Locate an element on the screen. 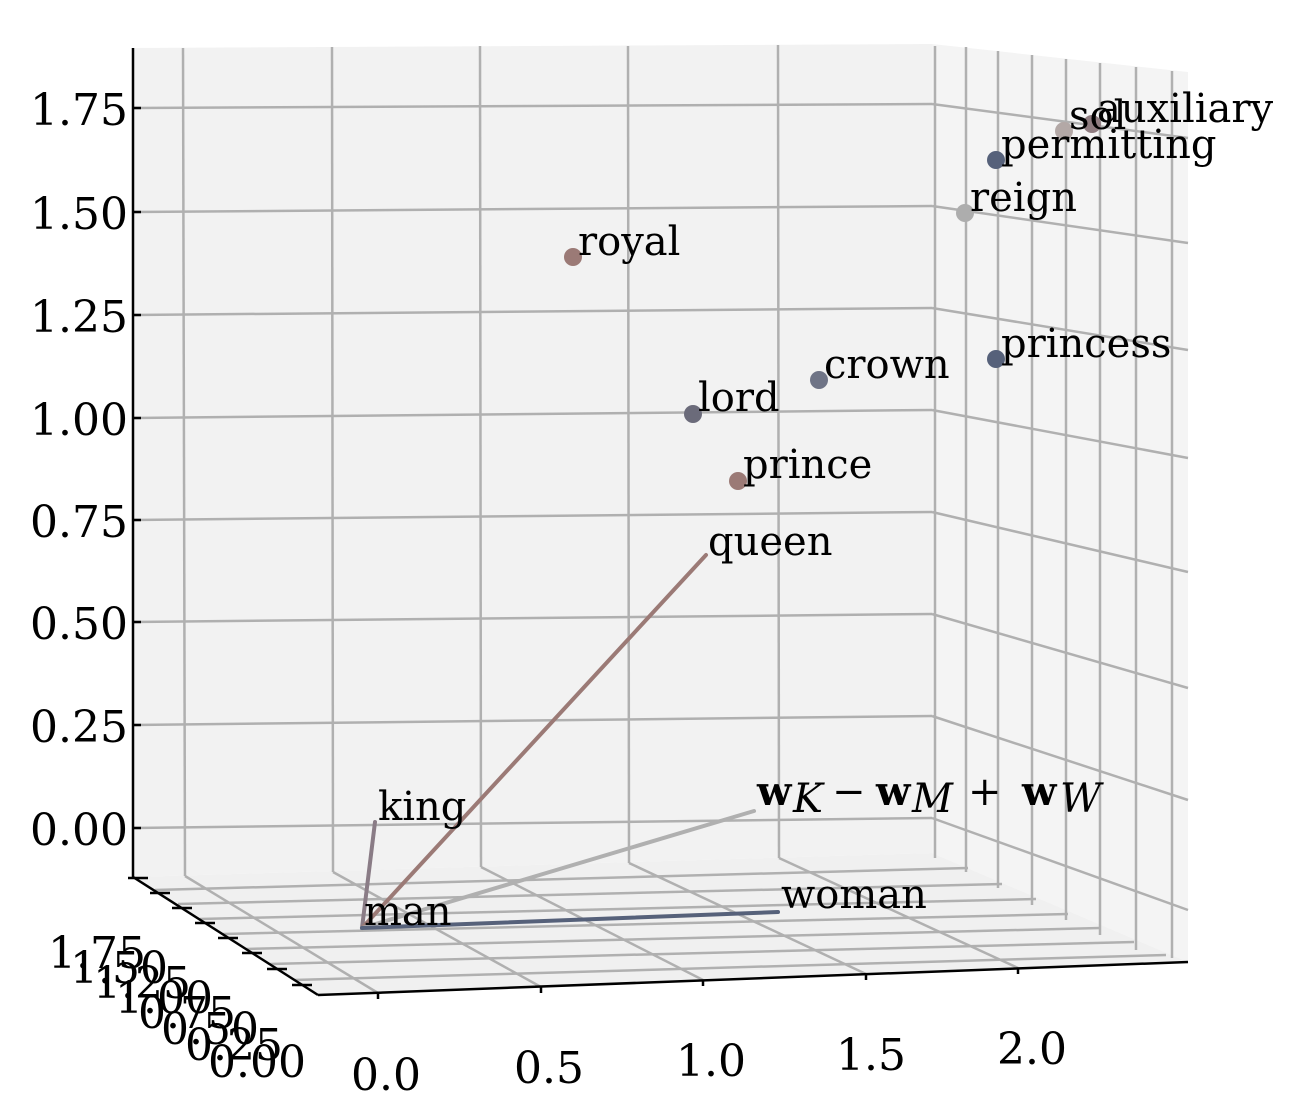 This screenshot has width=1300, height=1106. point-sol is located at coordinates (1064, 131).